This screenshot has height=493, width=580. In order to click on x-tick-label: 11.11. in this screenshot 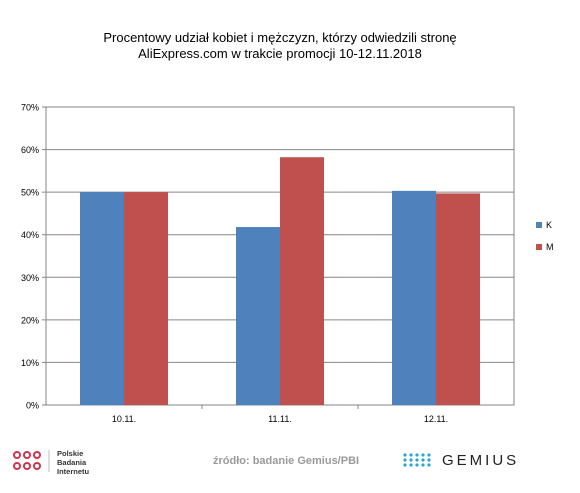, I will do `click(280, 419)`.